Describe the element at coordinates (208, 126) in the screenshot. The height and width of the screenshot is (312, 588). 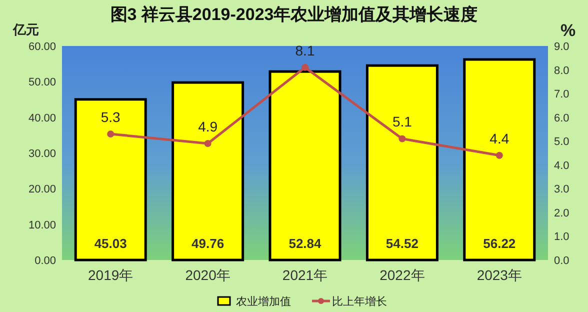
I see `data-label: 4.9` at that location.